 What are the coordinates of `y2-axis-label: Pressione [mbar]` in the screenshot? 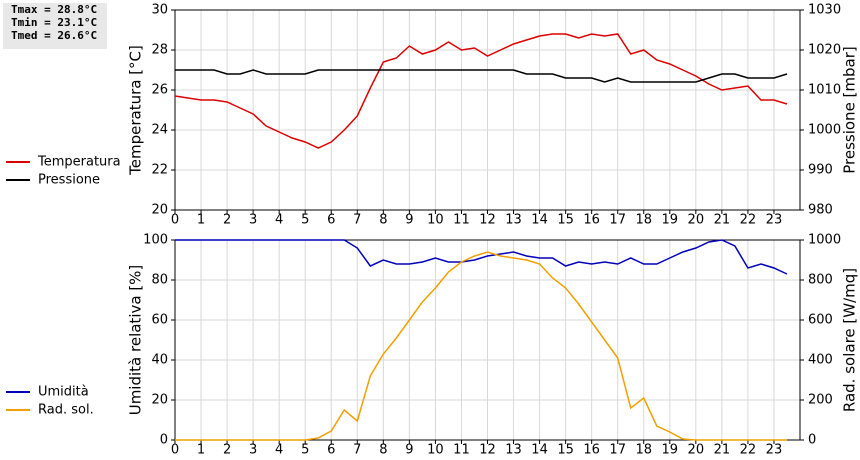 It's located at (850, 110).